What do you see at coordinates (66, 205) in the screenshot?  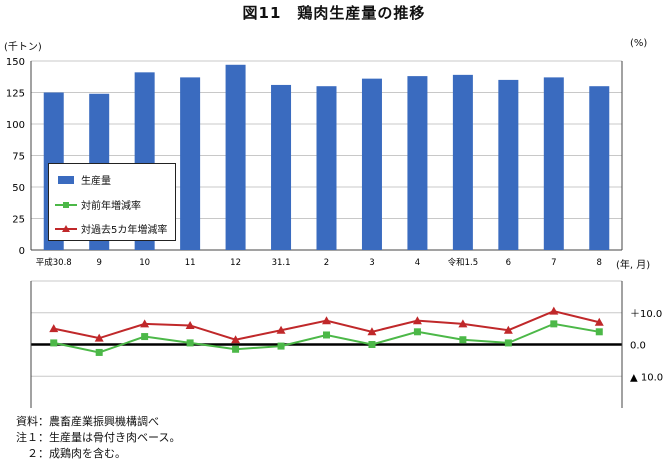 I see `legend-line-swatch-yoy` at bounding box center [66, 205].